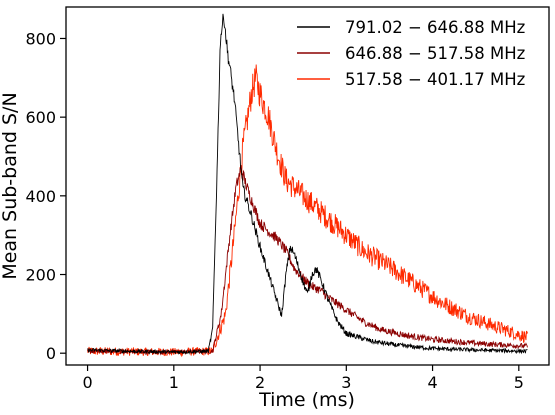 The image size is (555, 415). What do you see at coordinates (51, 353) in the screenshot?
I see `y-tick-label: 0` at bounding box center [51, 353].